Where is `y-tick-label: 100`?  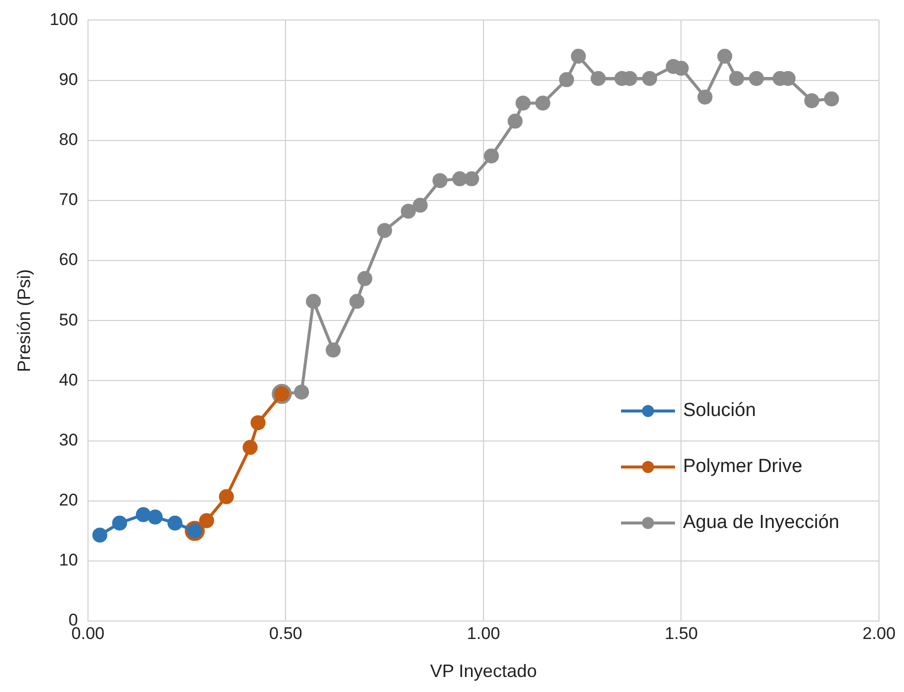 y-tick-label: 100 is located at coordinates (64, 19).